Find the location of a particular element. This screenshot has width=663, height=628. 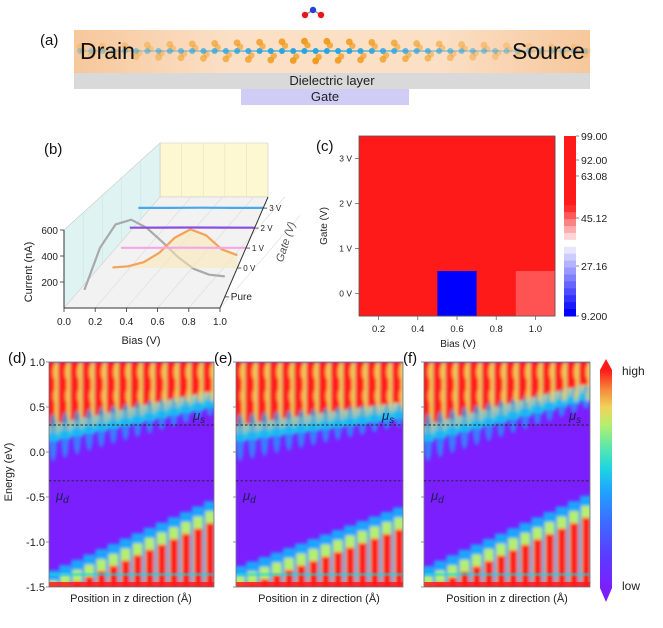

energy-axis-title: Energy (eV) is located at coordinates (9, 472).